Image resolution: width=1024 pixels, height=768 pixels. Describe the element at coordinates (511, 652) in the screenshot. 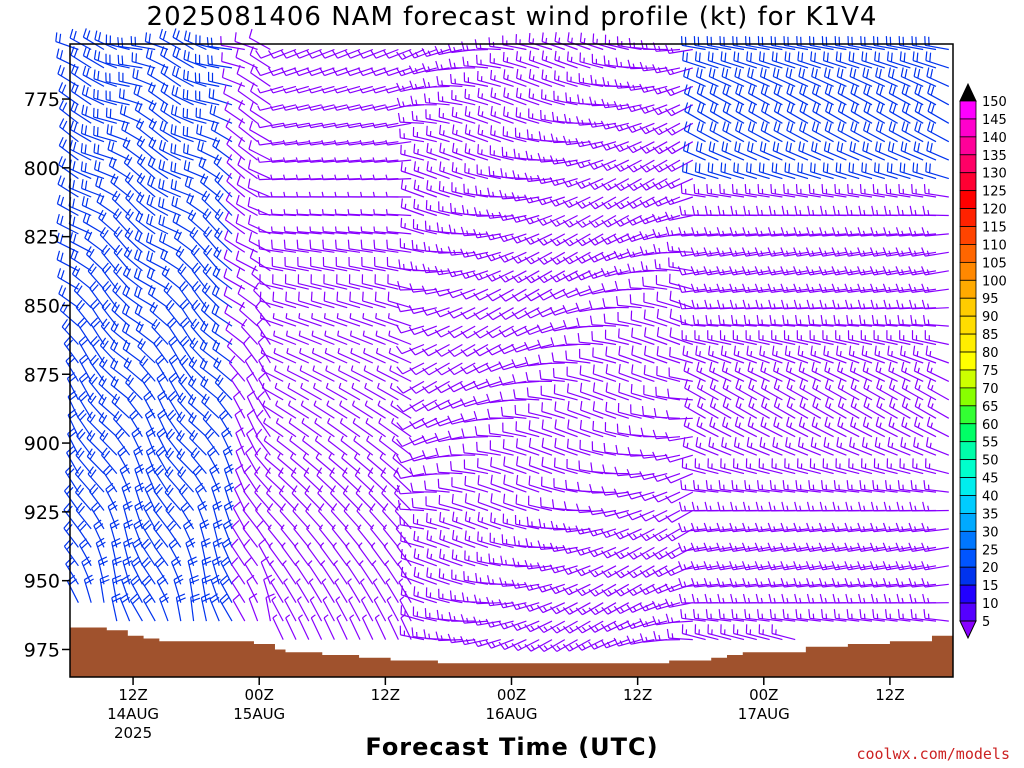

I see `surface-terrain-layer` at that location.